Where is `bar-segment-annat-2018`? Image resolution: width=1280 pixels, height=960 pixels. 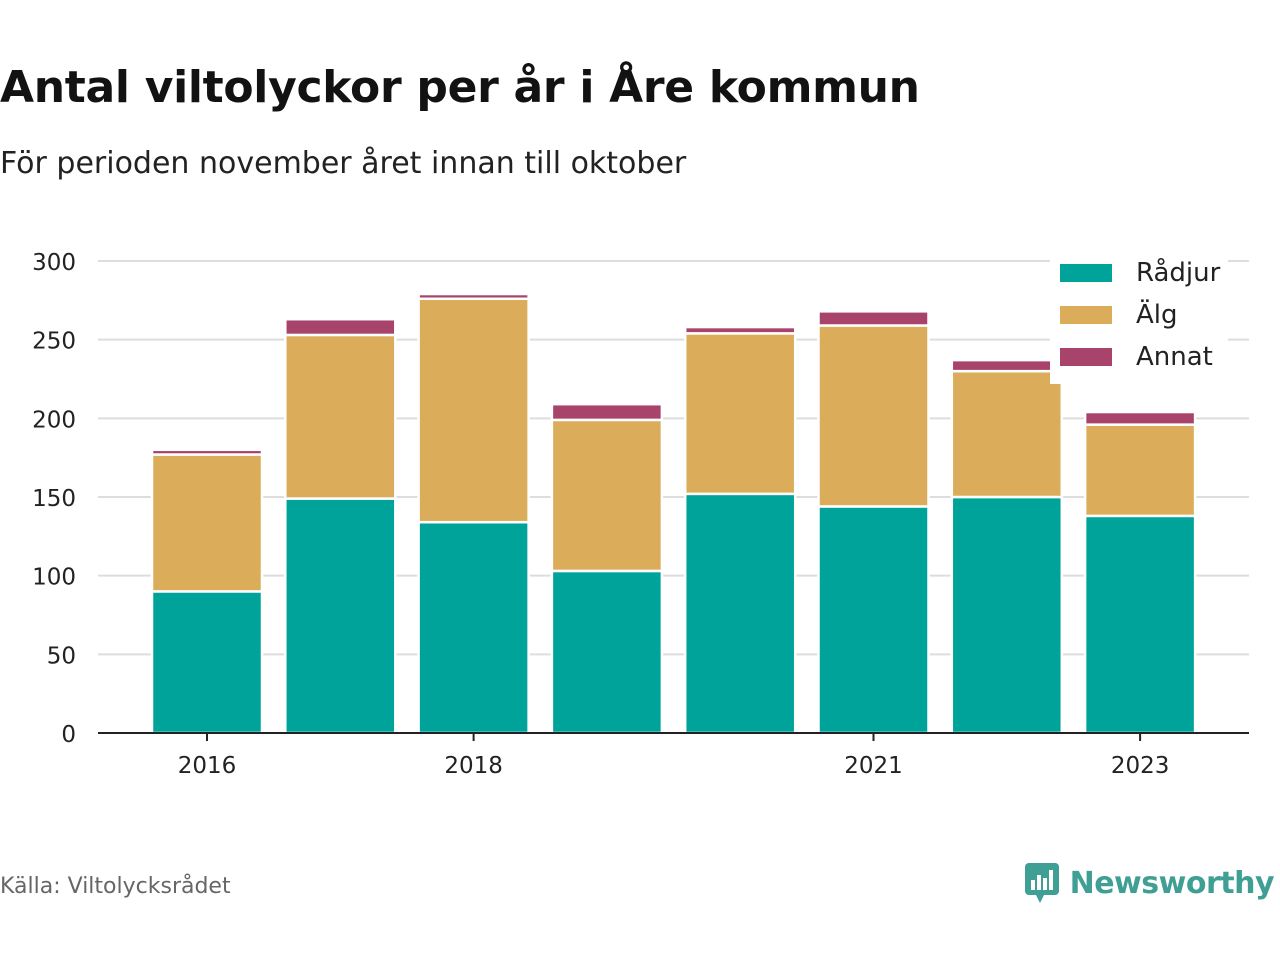 bar-segment-annat-2018 is located at coordinates (473, 296).